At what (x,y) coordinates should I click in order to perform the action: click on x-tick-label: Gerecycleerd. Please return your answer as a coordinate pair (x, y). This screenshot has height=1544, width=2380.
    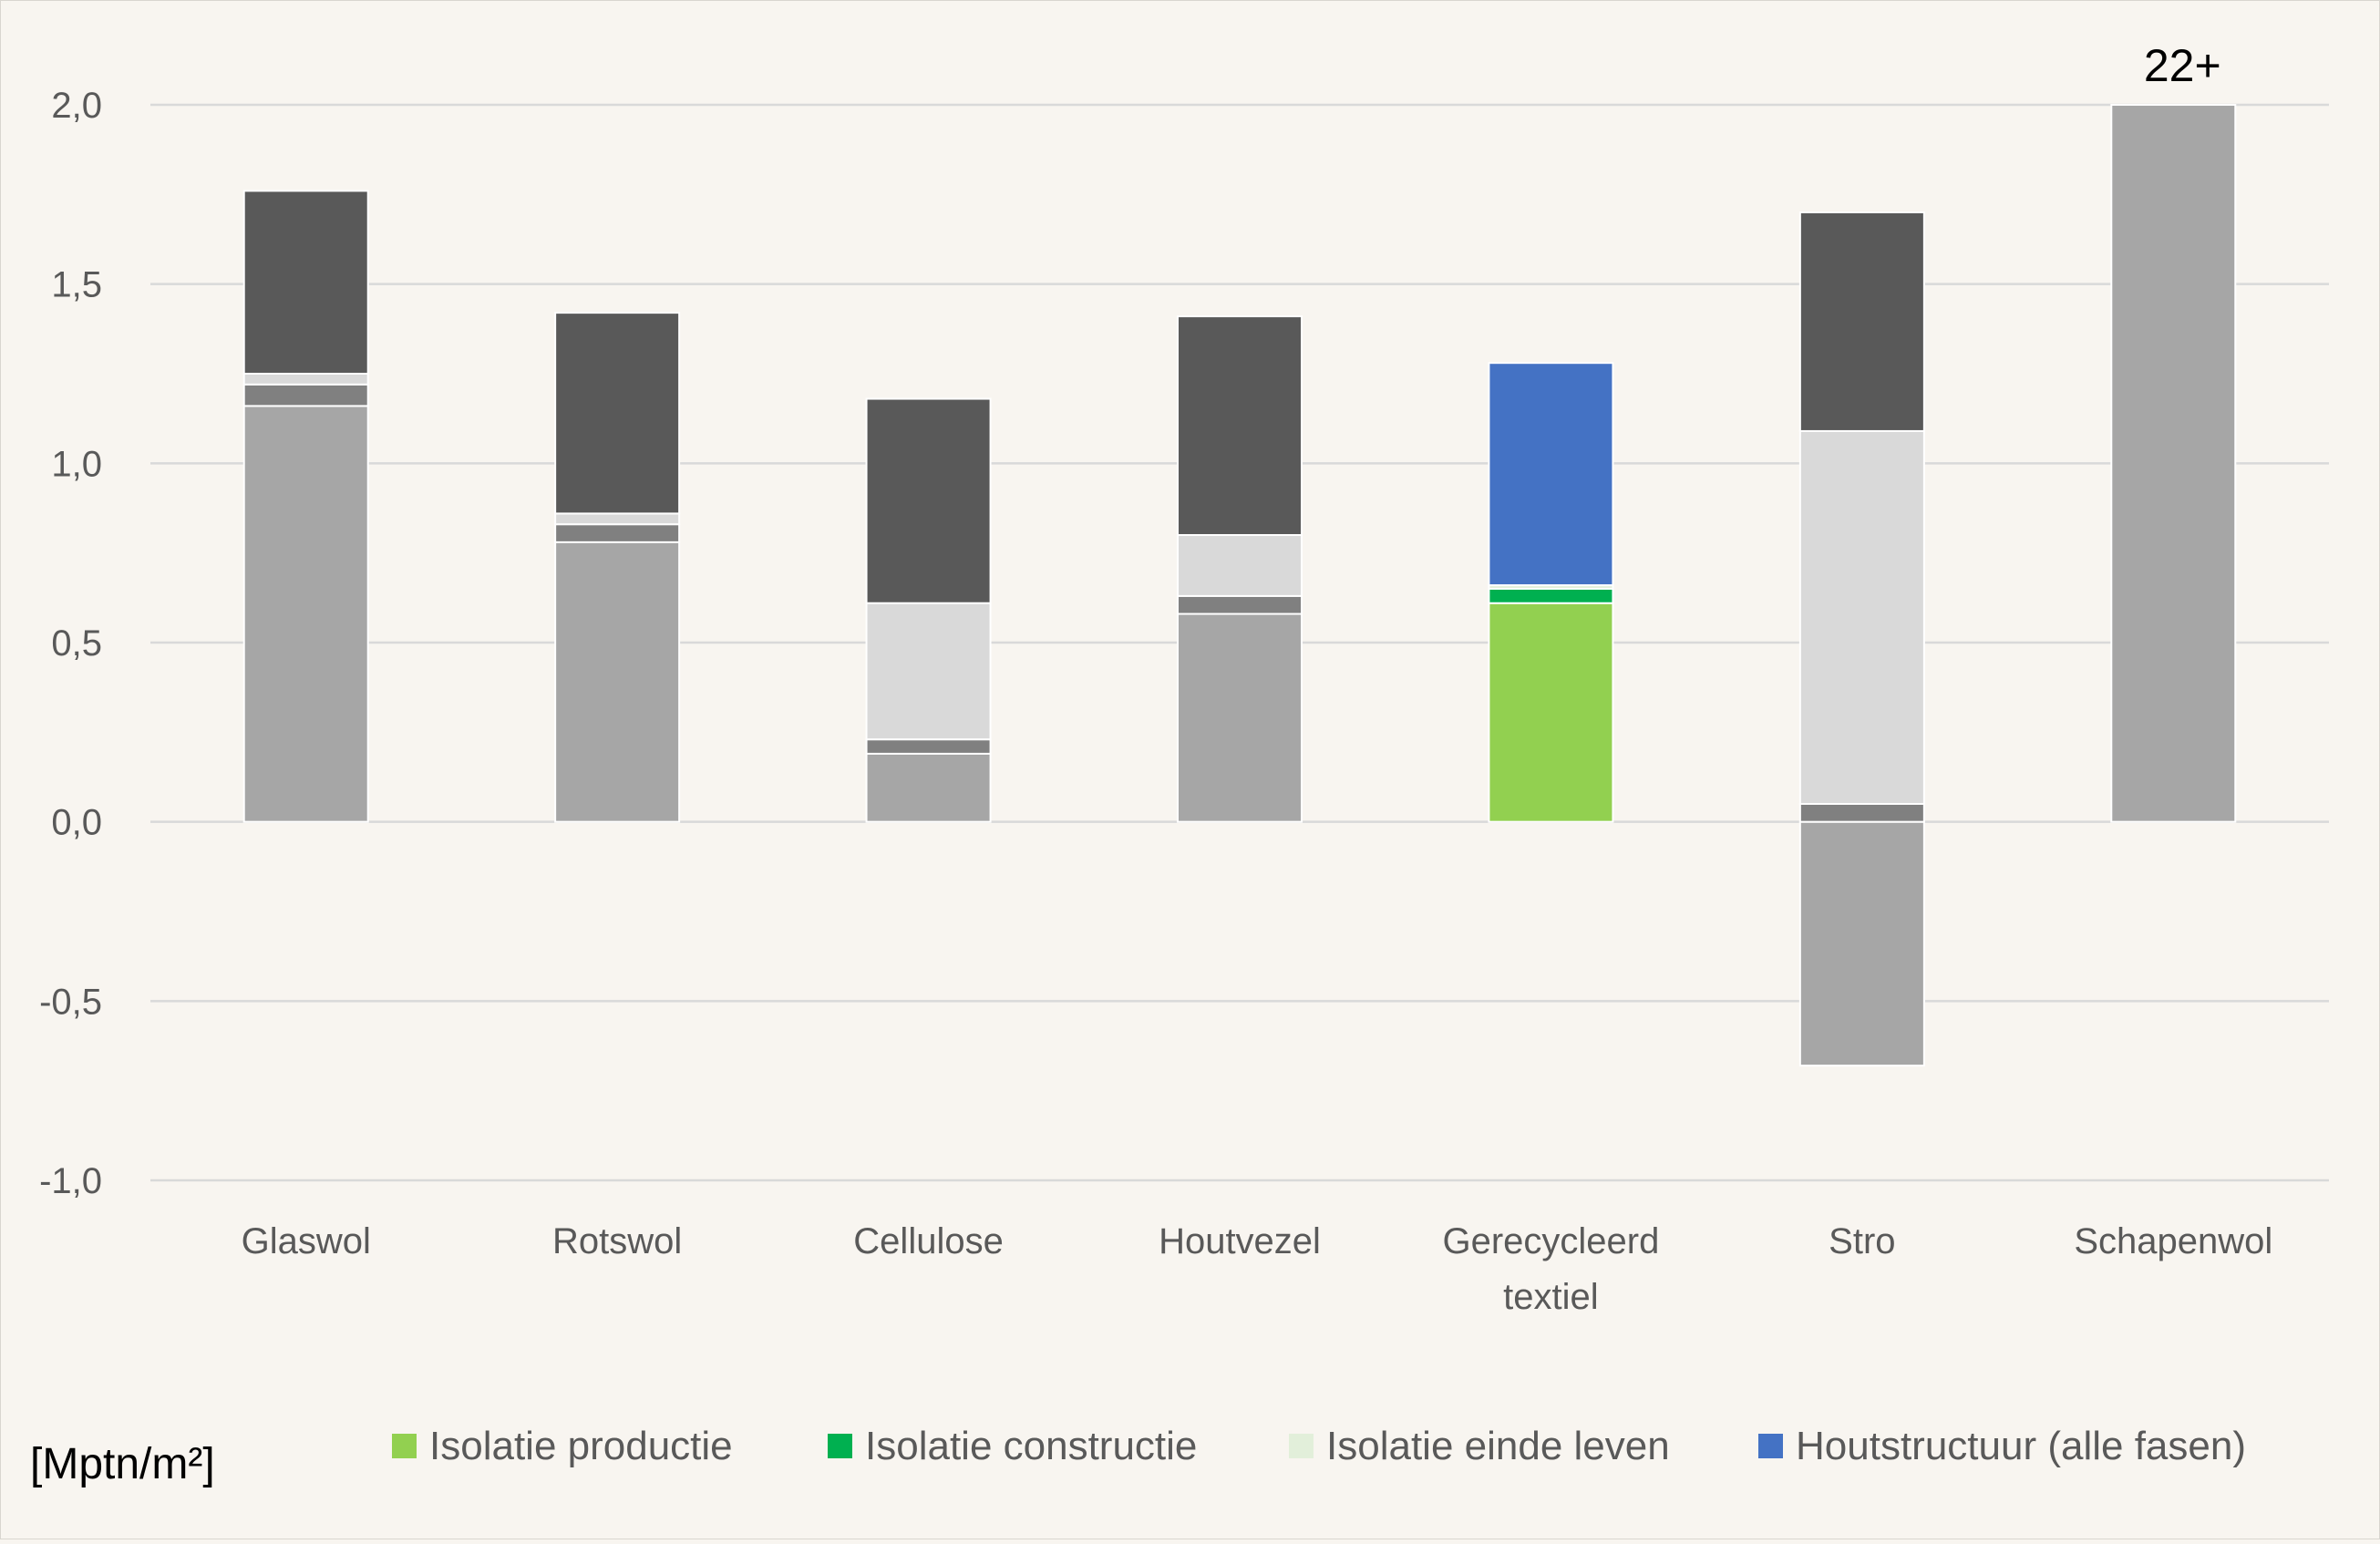
    Looking at the image, I should click on (1551, 1241).